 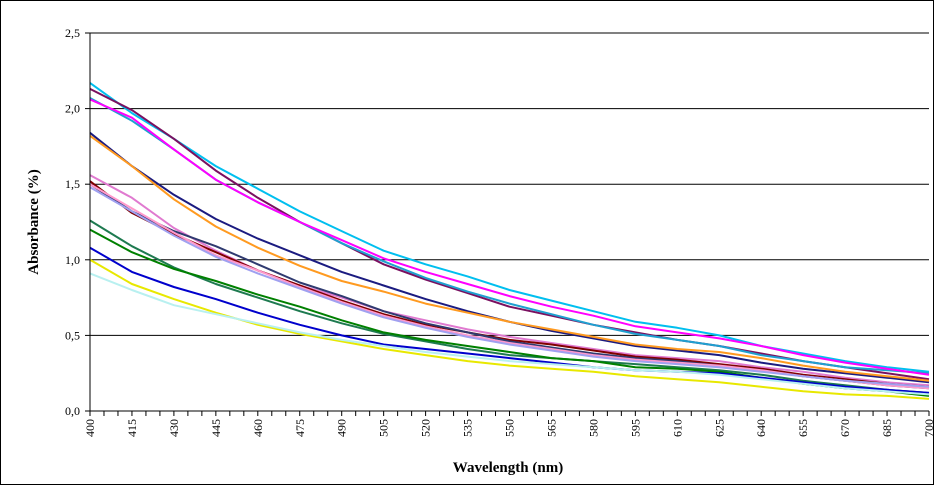 What do you see at coordinates (72, 33) in the screenshot?
I see `y-tick-label: 2,5` at bounding box center [72, 33].